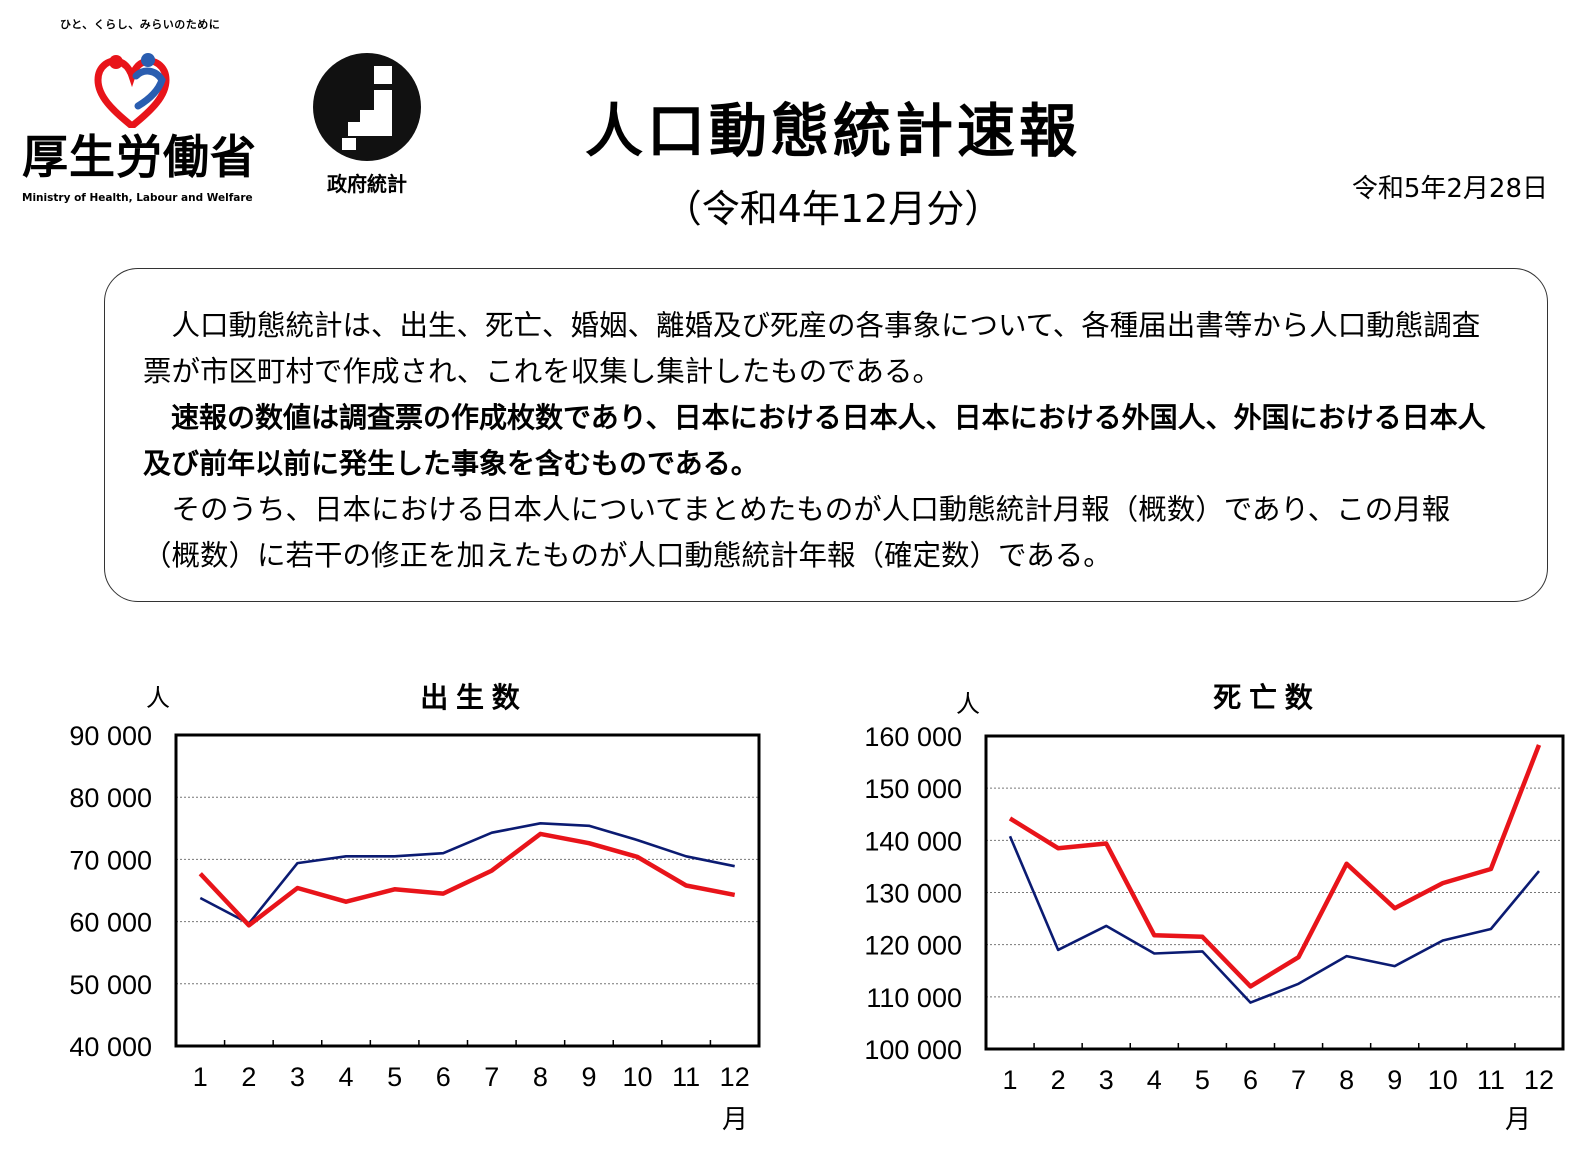 The height and width of the screenshot is (1150, 1586). Describe the element at coordinates (110, 985) in the screenshot. I see `y-tick-label: 50 000` at that location.